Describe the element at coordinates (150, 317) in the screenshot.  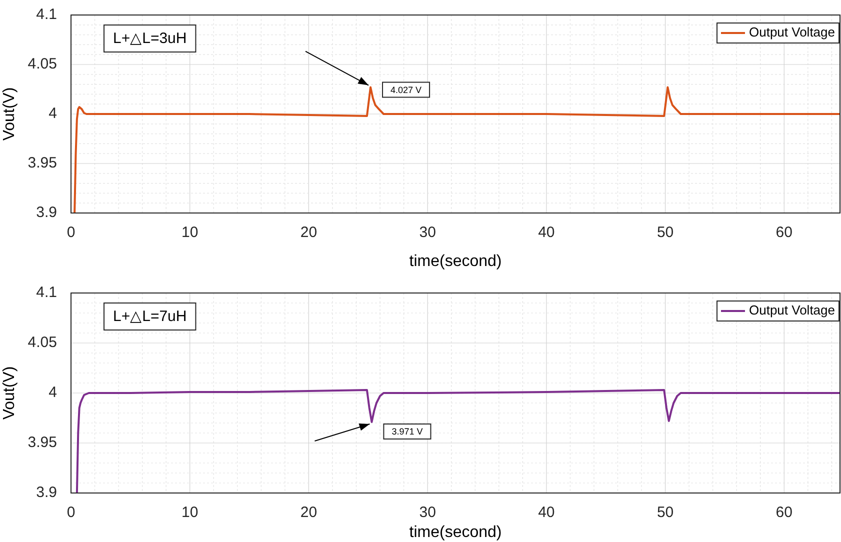
I see `annotation: L+△L=7uH` at that location.